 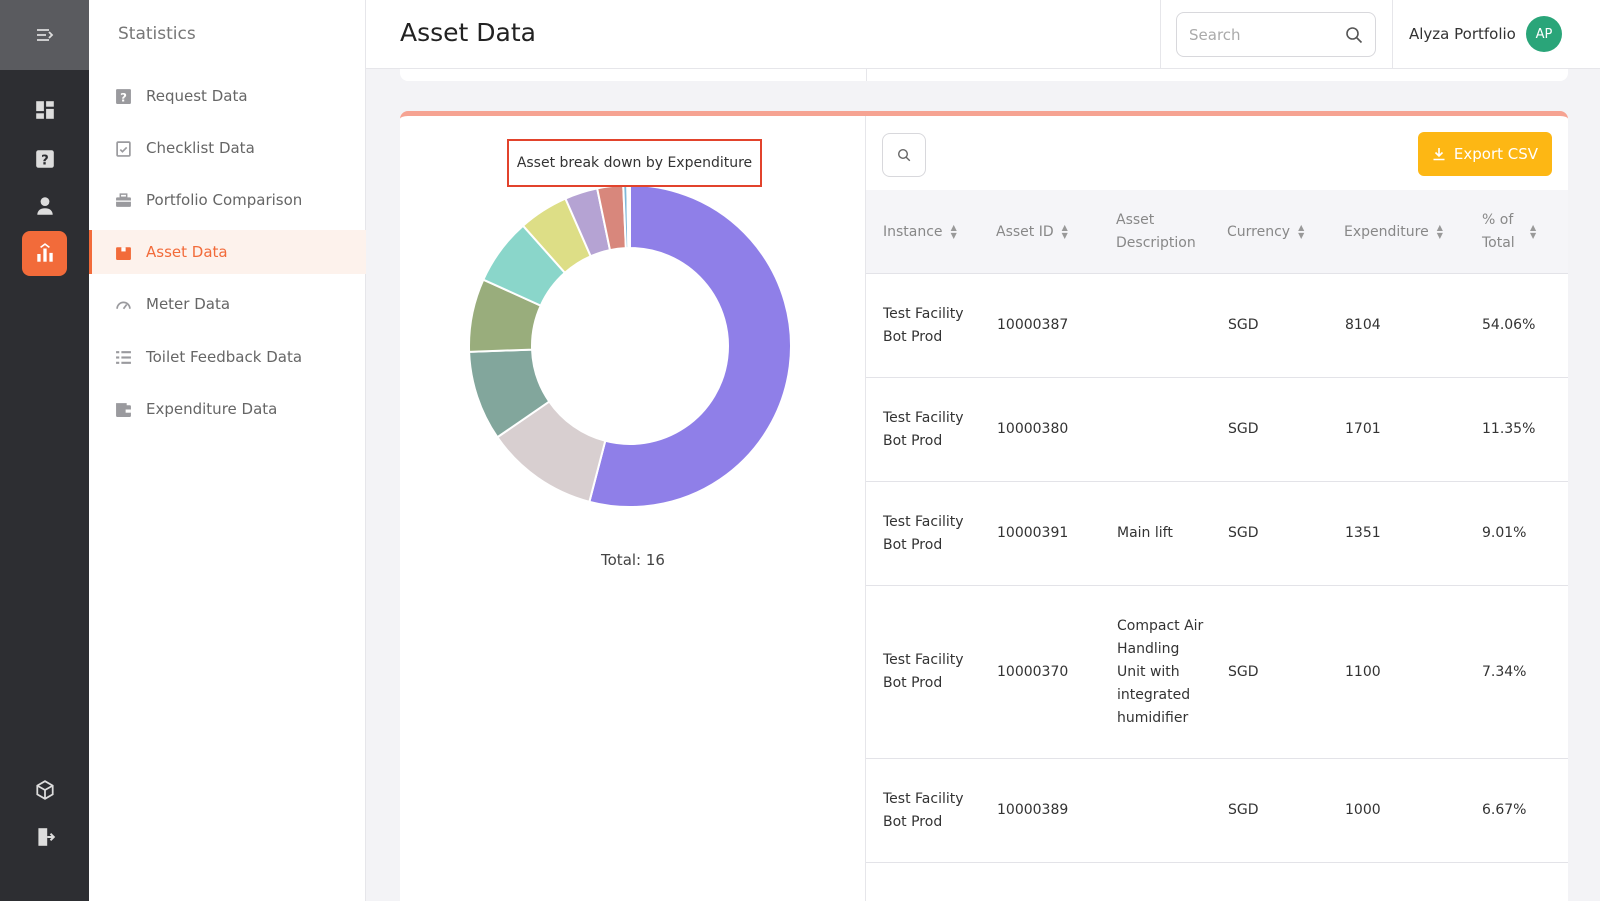 I want to click on column-header-asset-description: Asset Description, so click(x=1161, y=232).